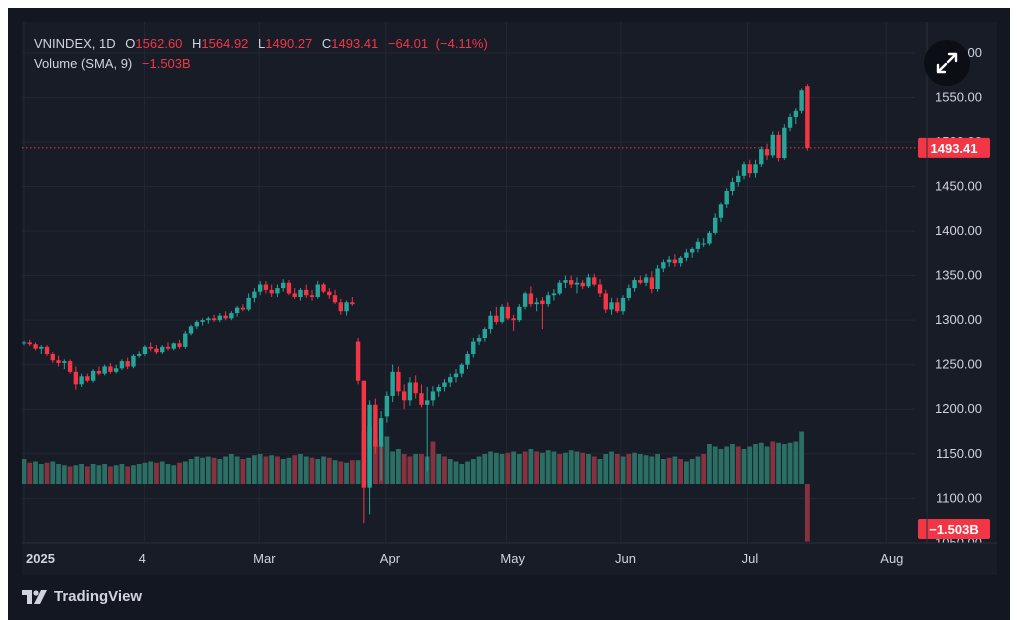 Image resolution: width=1017 pixels, height=620 pixels. Describe the element at coordinates (83, 63) in the screenshot. I see `volume-indicator-label: Volume (SMA, 9)` at that location.